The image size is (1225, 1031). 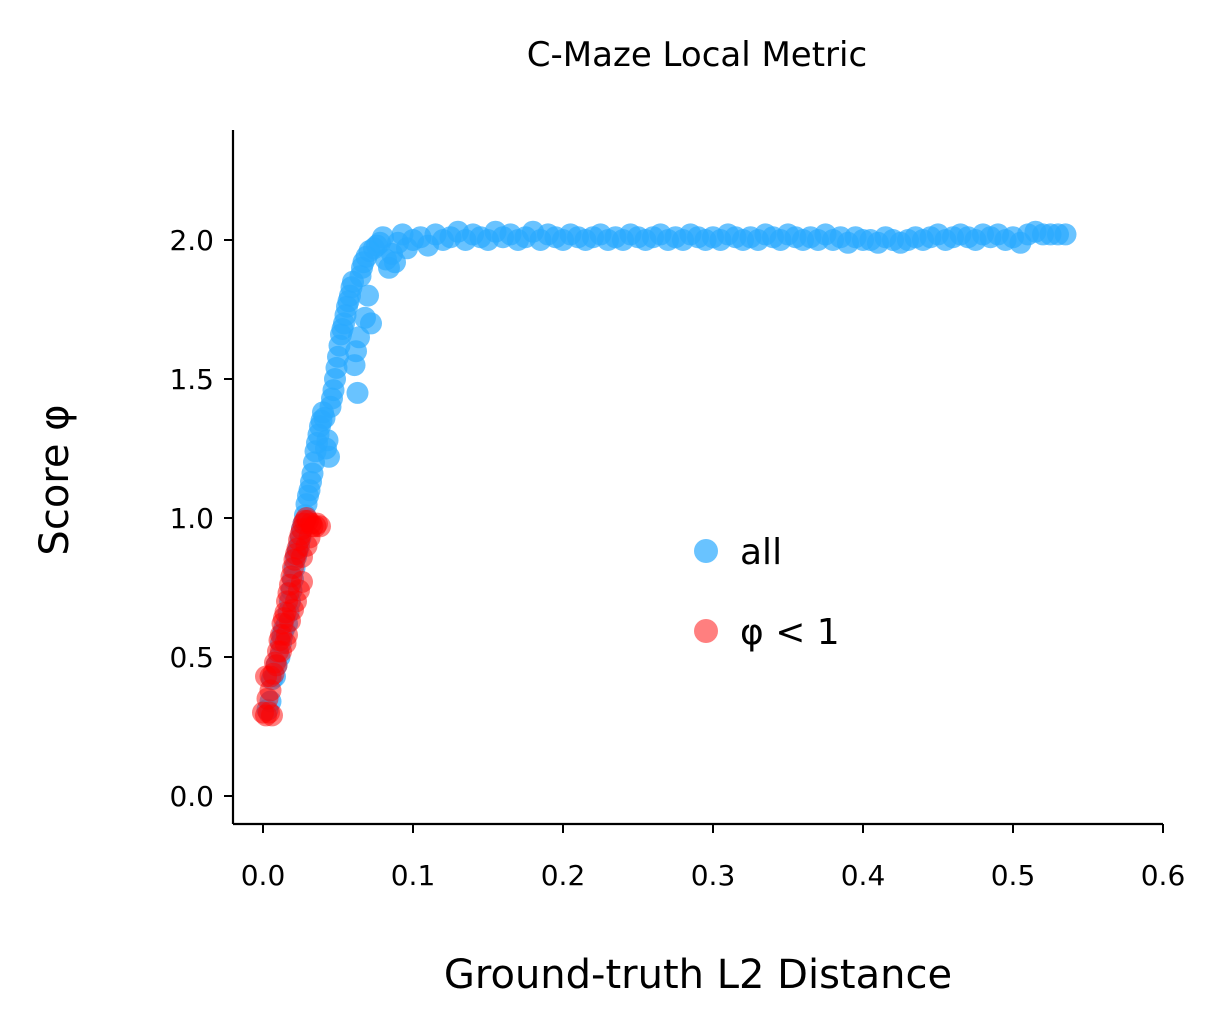 I want to click on y-tick-label: 2.0, so click(x=191, y=240).